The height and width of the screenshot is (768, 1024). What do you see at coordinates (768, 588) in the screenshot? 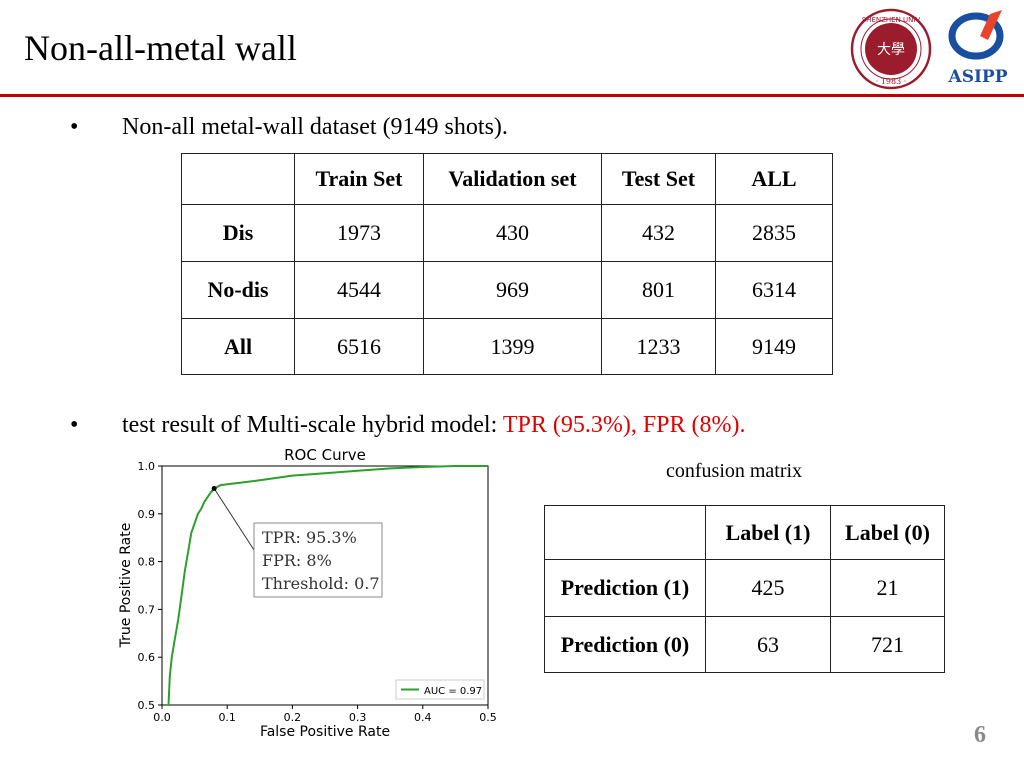
I see `table-cell: 425` at bounding box center [768, 588].